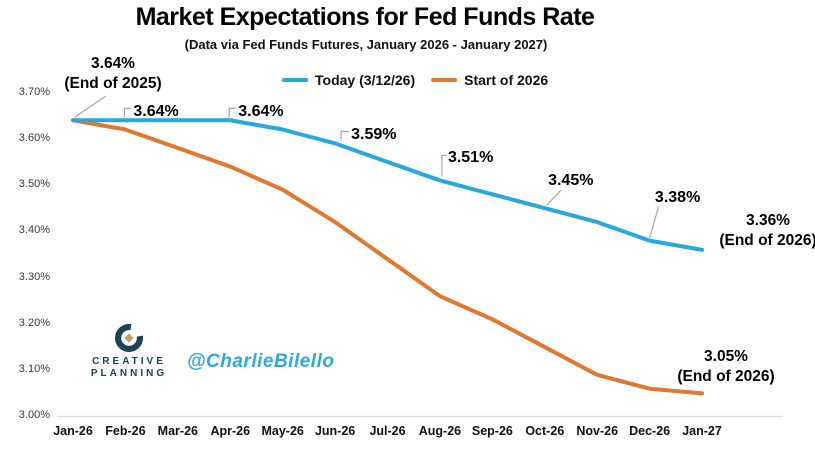 The width and height of the screenshot is (815, 453). What do you see at coordinates (34, 415) in the screenshot?
I see `y-tick-label: 3.00%` at bounding box center [34, 415].